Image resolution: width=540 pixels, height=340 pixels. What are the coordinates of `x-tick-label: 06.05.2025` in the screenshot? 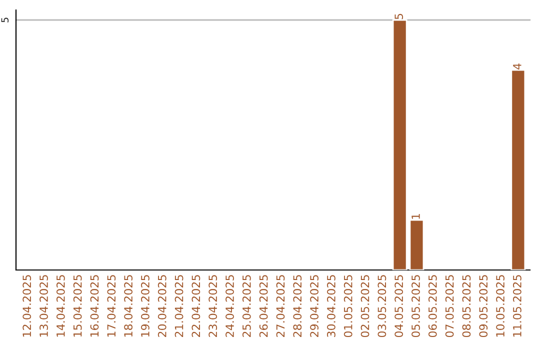 It's located at (432, 306).